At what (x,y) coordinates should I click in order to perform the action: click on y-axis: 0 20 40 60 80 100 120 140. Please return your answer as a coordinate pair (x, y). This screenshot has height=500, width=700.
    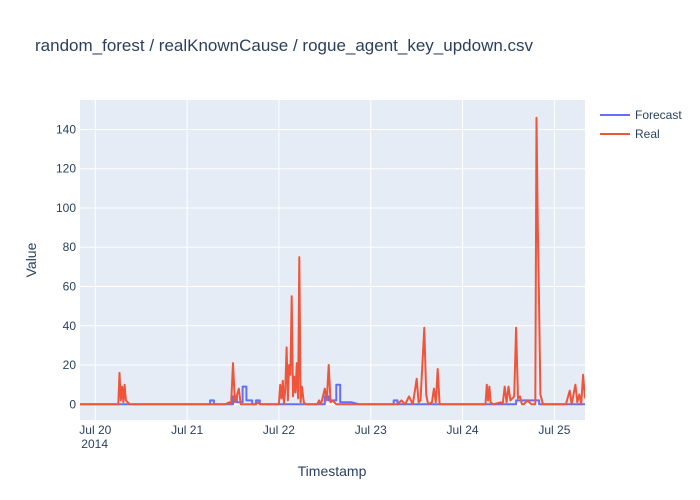
    Looking at the image, I should click on (66, 266).